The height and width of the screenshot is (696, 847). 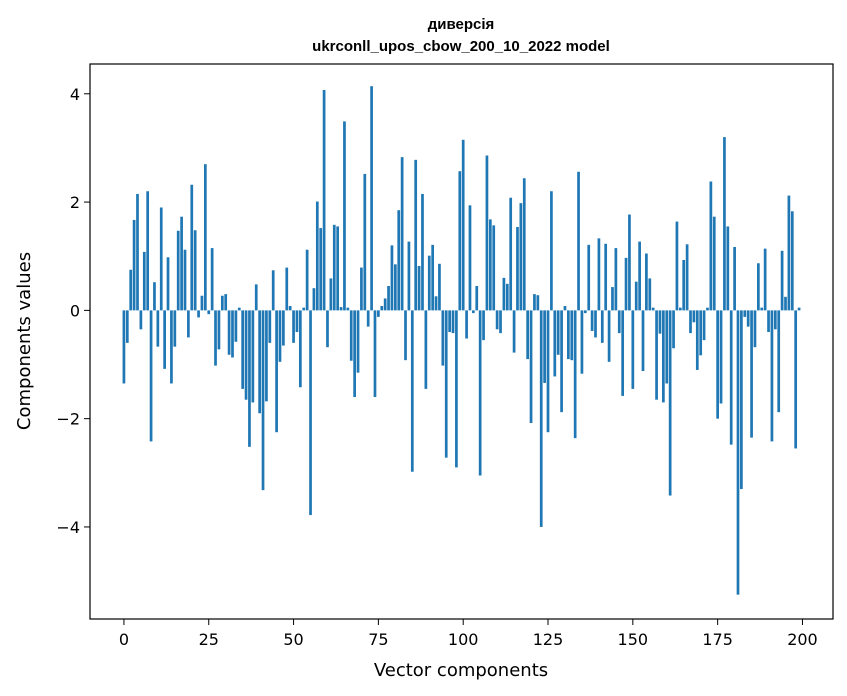 I want to click on x-tick-label: 125, so click(x=548, y=639).